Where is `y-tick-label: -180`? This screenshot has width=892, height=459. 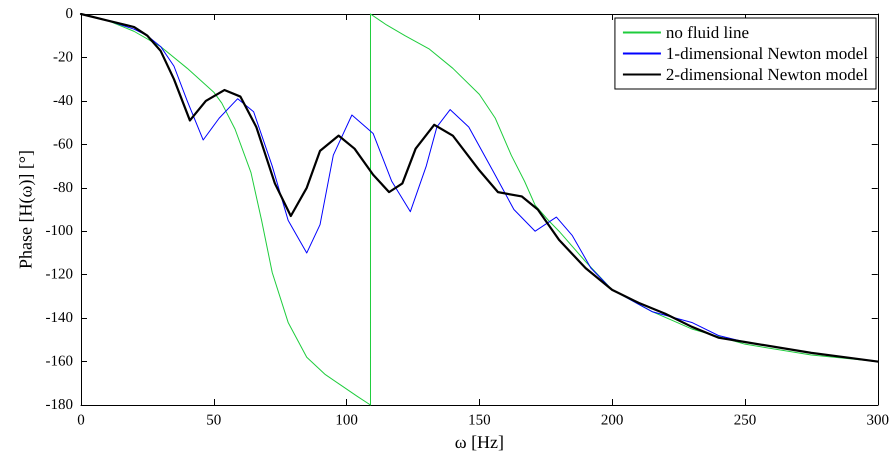 y-tick-label: -180 is located at coordinates (59, 405).